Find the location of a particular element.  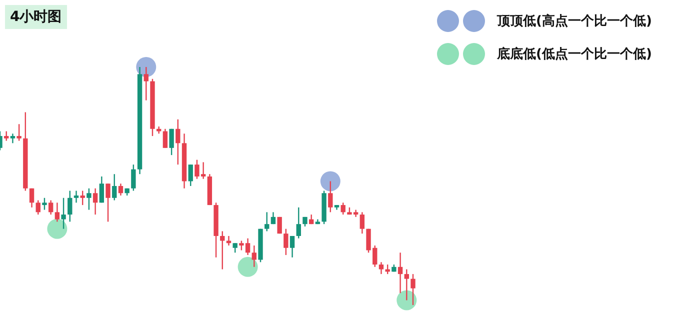

chart-title: 4小时图 is located at coordinates (36, 17).